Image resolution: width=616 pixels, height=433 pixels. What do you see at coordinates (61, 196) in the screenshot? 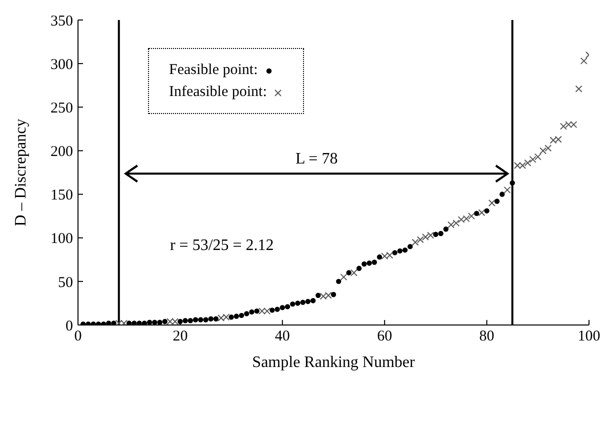
I see `y-tick-label: 150` at bounding box center [61, 196].